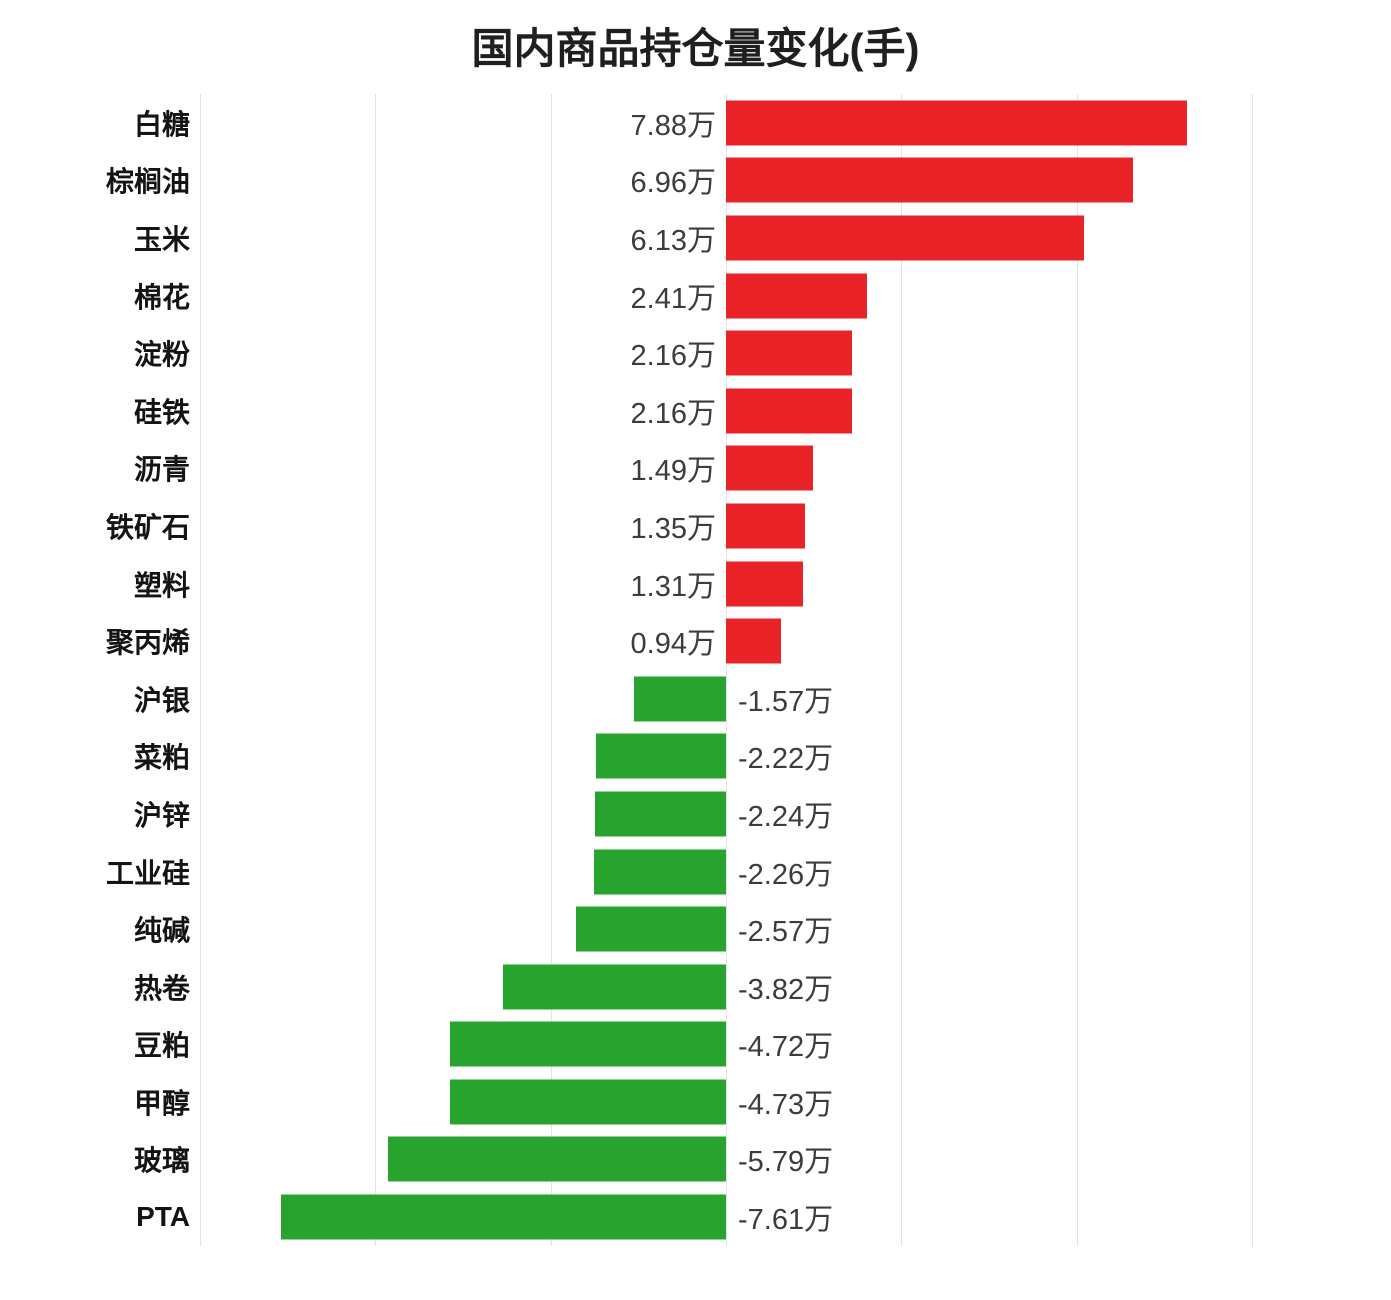  I want to click on chart-row: 菜粕 -2.22万, so click(695, 757).